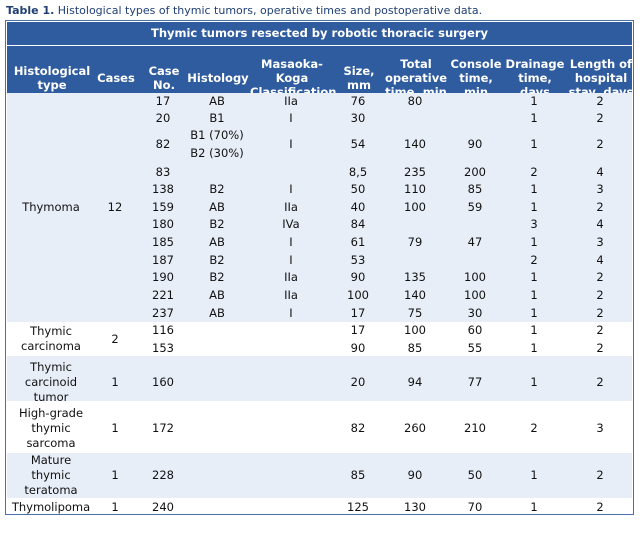  What do you see at coordinates (30, 10) in the screenshot?
I see `caption-label: Table 1.` at bounding box center [30, 10].